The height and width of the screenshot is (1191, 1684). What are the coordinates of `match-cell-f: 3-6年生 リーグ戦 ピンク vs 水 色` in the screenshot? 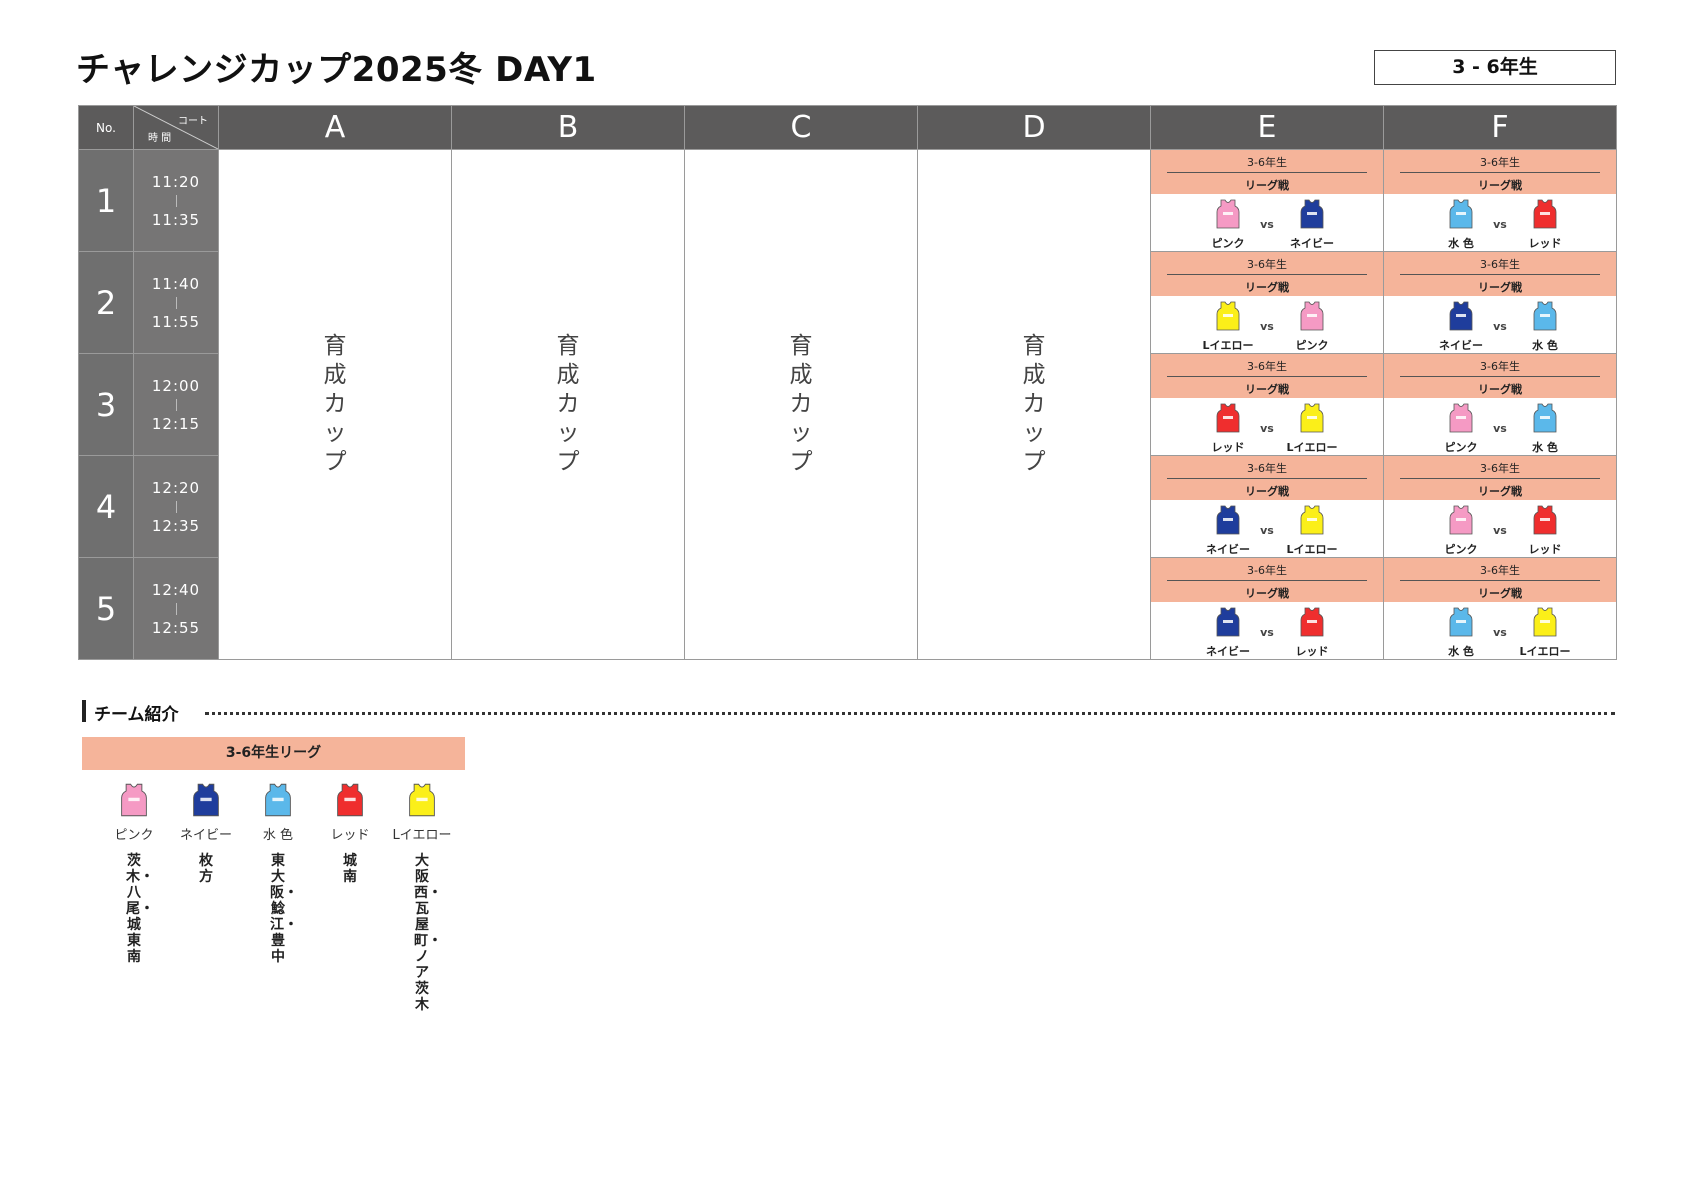 It's located at (1500, 404).